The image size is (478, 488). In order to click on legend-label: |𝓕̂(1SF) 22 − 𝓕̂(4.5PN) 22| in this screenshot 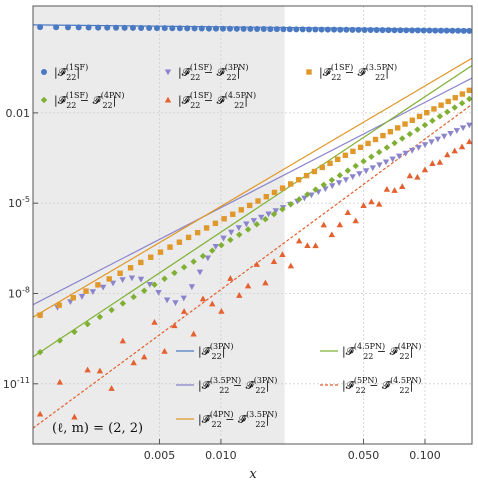, I will do `click(217, 100)`.